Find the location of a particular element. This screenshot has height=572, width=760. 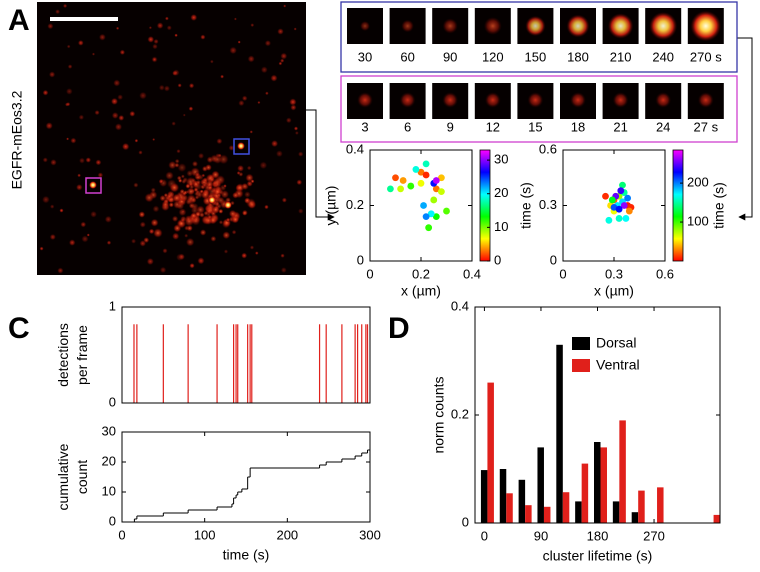

y-tick-label: 0.6 is located at coordinates (548, 148).